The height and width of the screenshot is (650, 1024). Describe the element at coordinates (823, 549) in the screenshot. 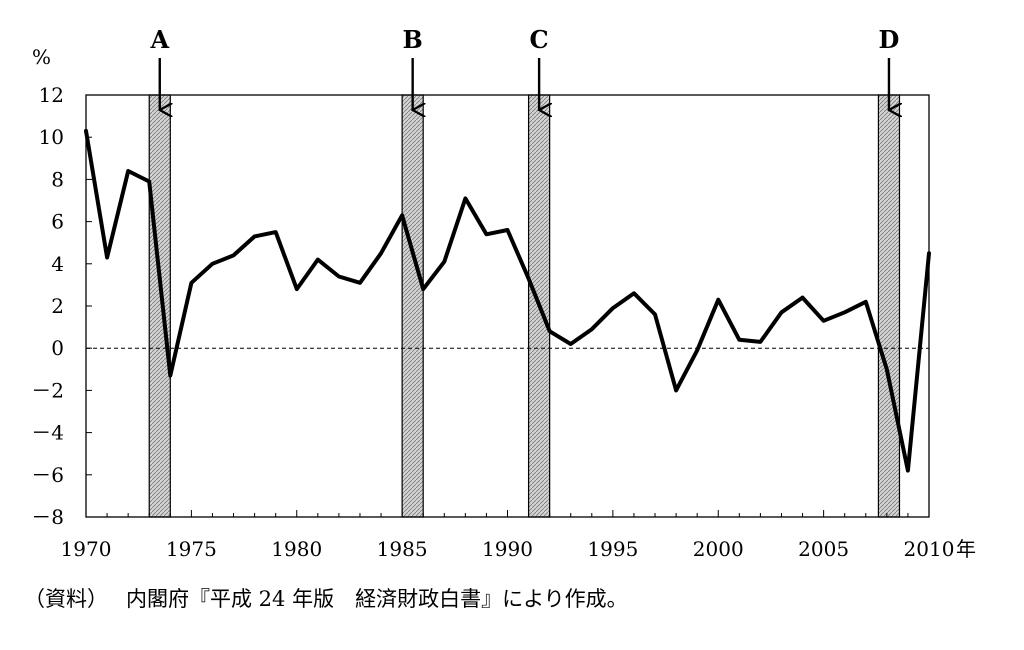

I see `x-tick-label: 2005` at that location.